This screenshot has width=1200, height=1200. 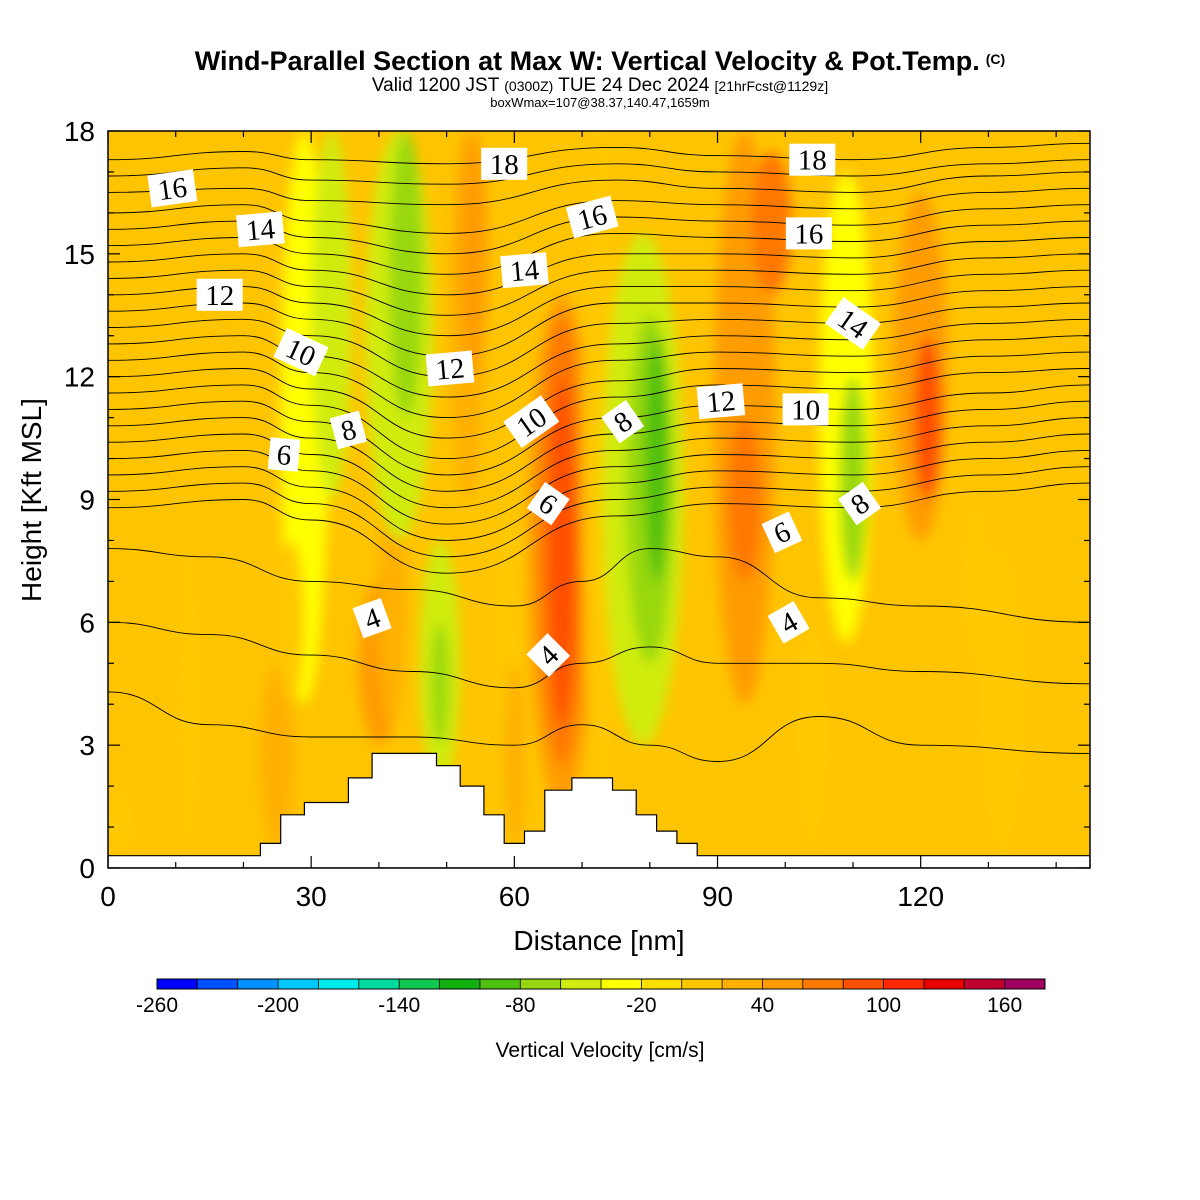 I want to click on contour-label-text: 10, so click(x=805, y=410).